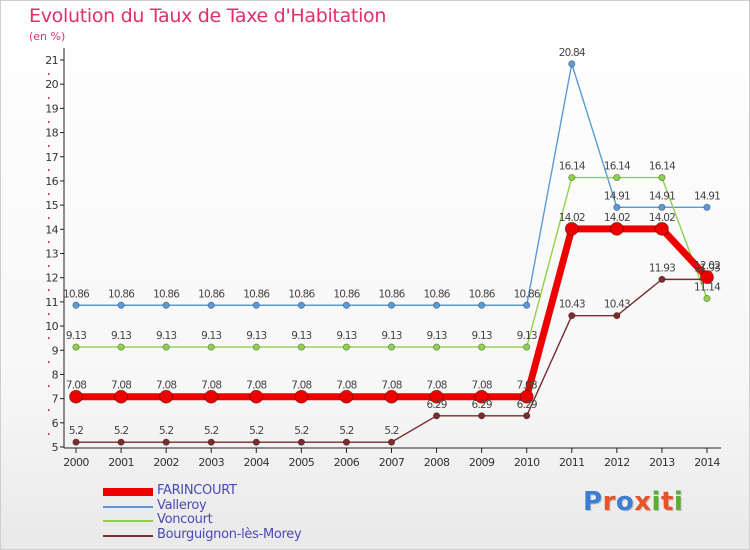 The width and height of the screenshot is (750, 550). What do you see at coordinates (707, 462) in the screenshot?
I see `x-tick-label: 2014` at bounding box center [707, 462].